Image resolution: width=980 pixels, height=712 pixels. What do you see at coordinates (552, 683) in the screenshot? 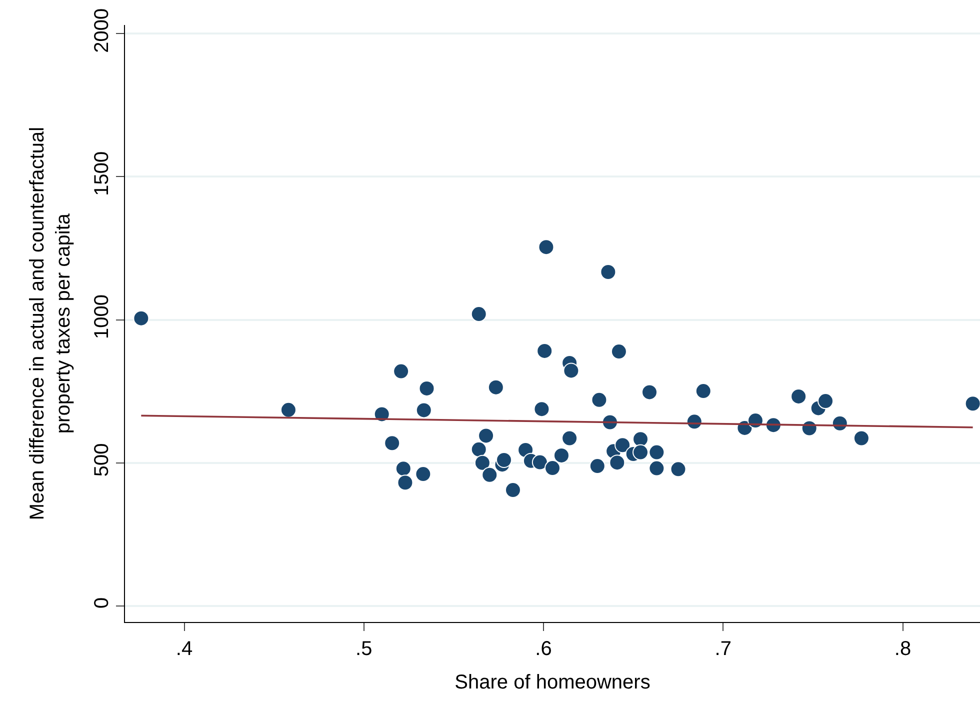
I see `x-axis-title: Share of homeowners` at bounding box center [552, 683].